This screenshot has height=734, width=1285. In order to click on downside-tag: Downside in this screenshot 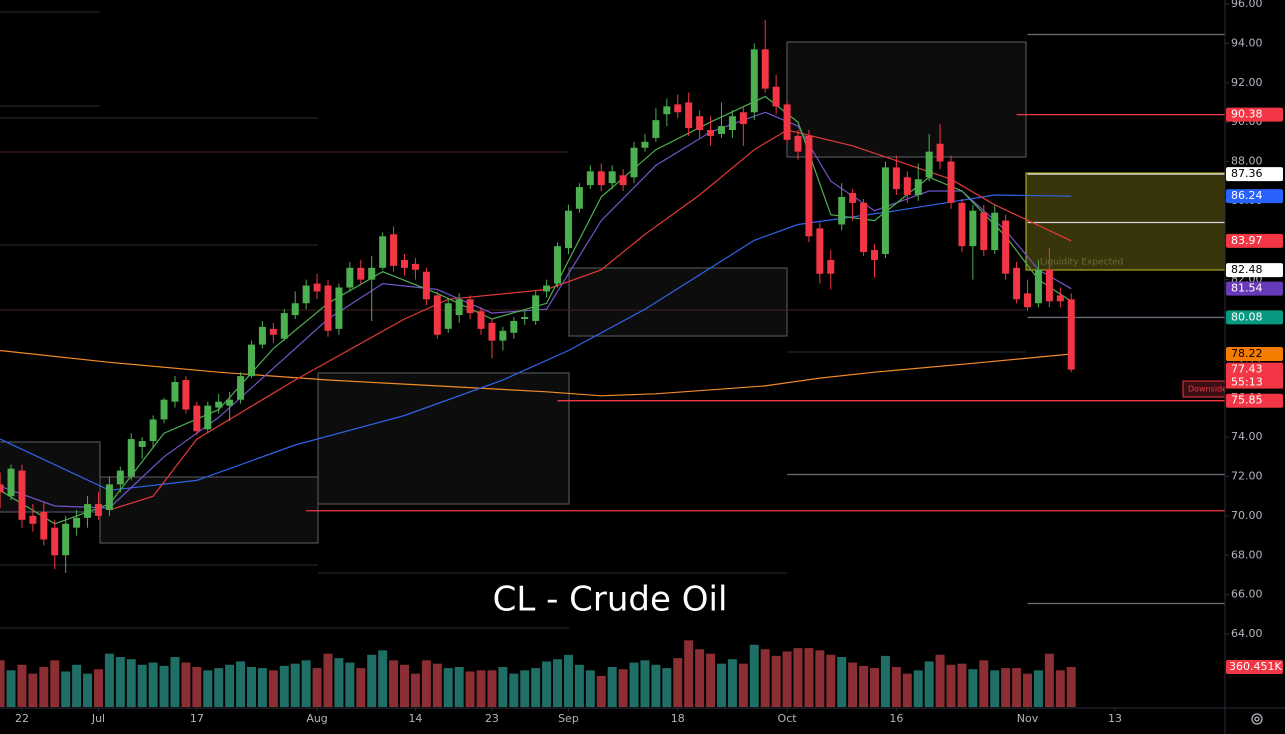, I will do `click(1203, 389)`.